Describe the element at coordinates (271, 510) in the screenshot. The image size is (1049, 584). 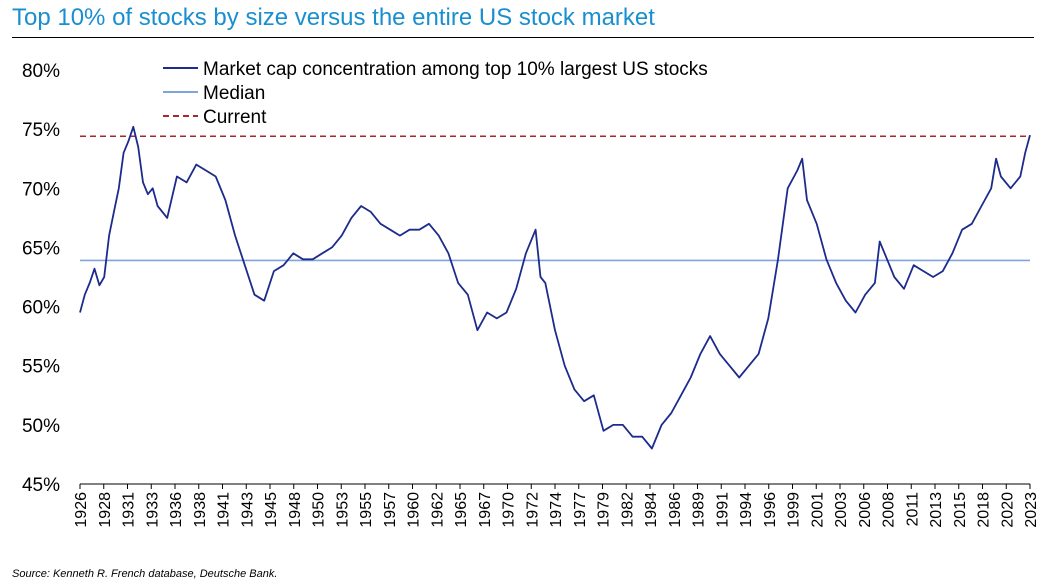
I see `x-tick-label: 1945` at that location.